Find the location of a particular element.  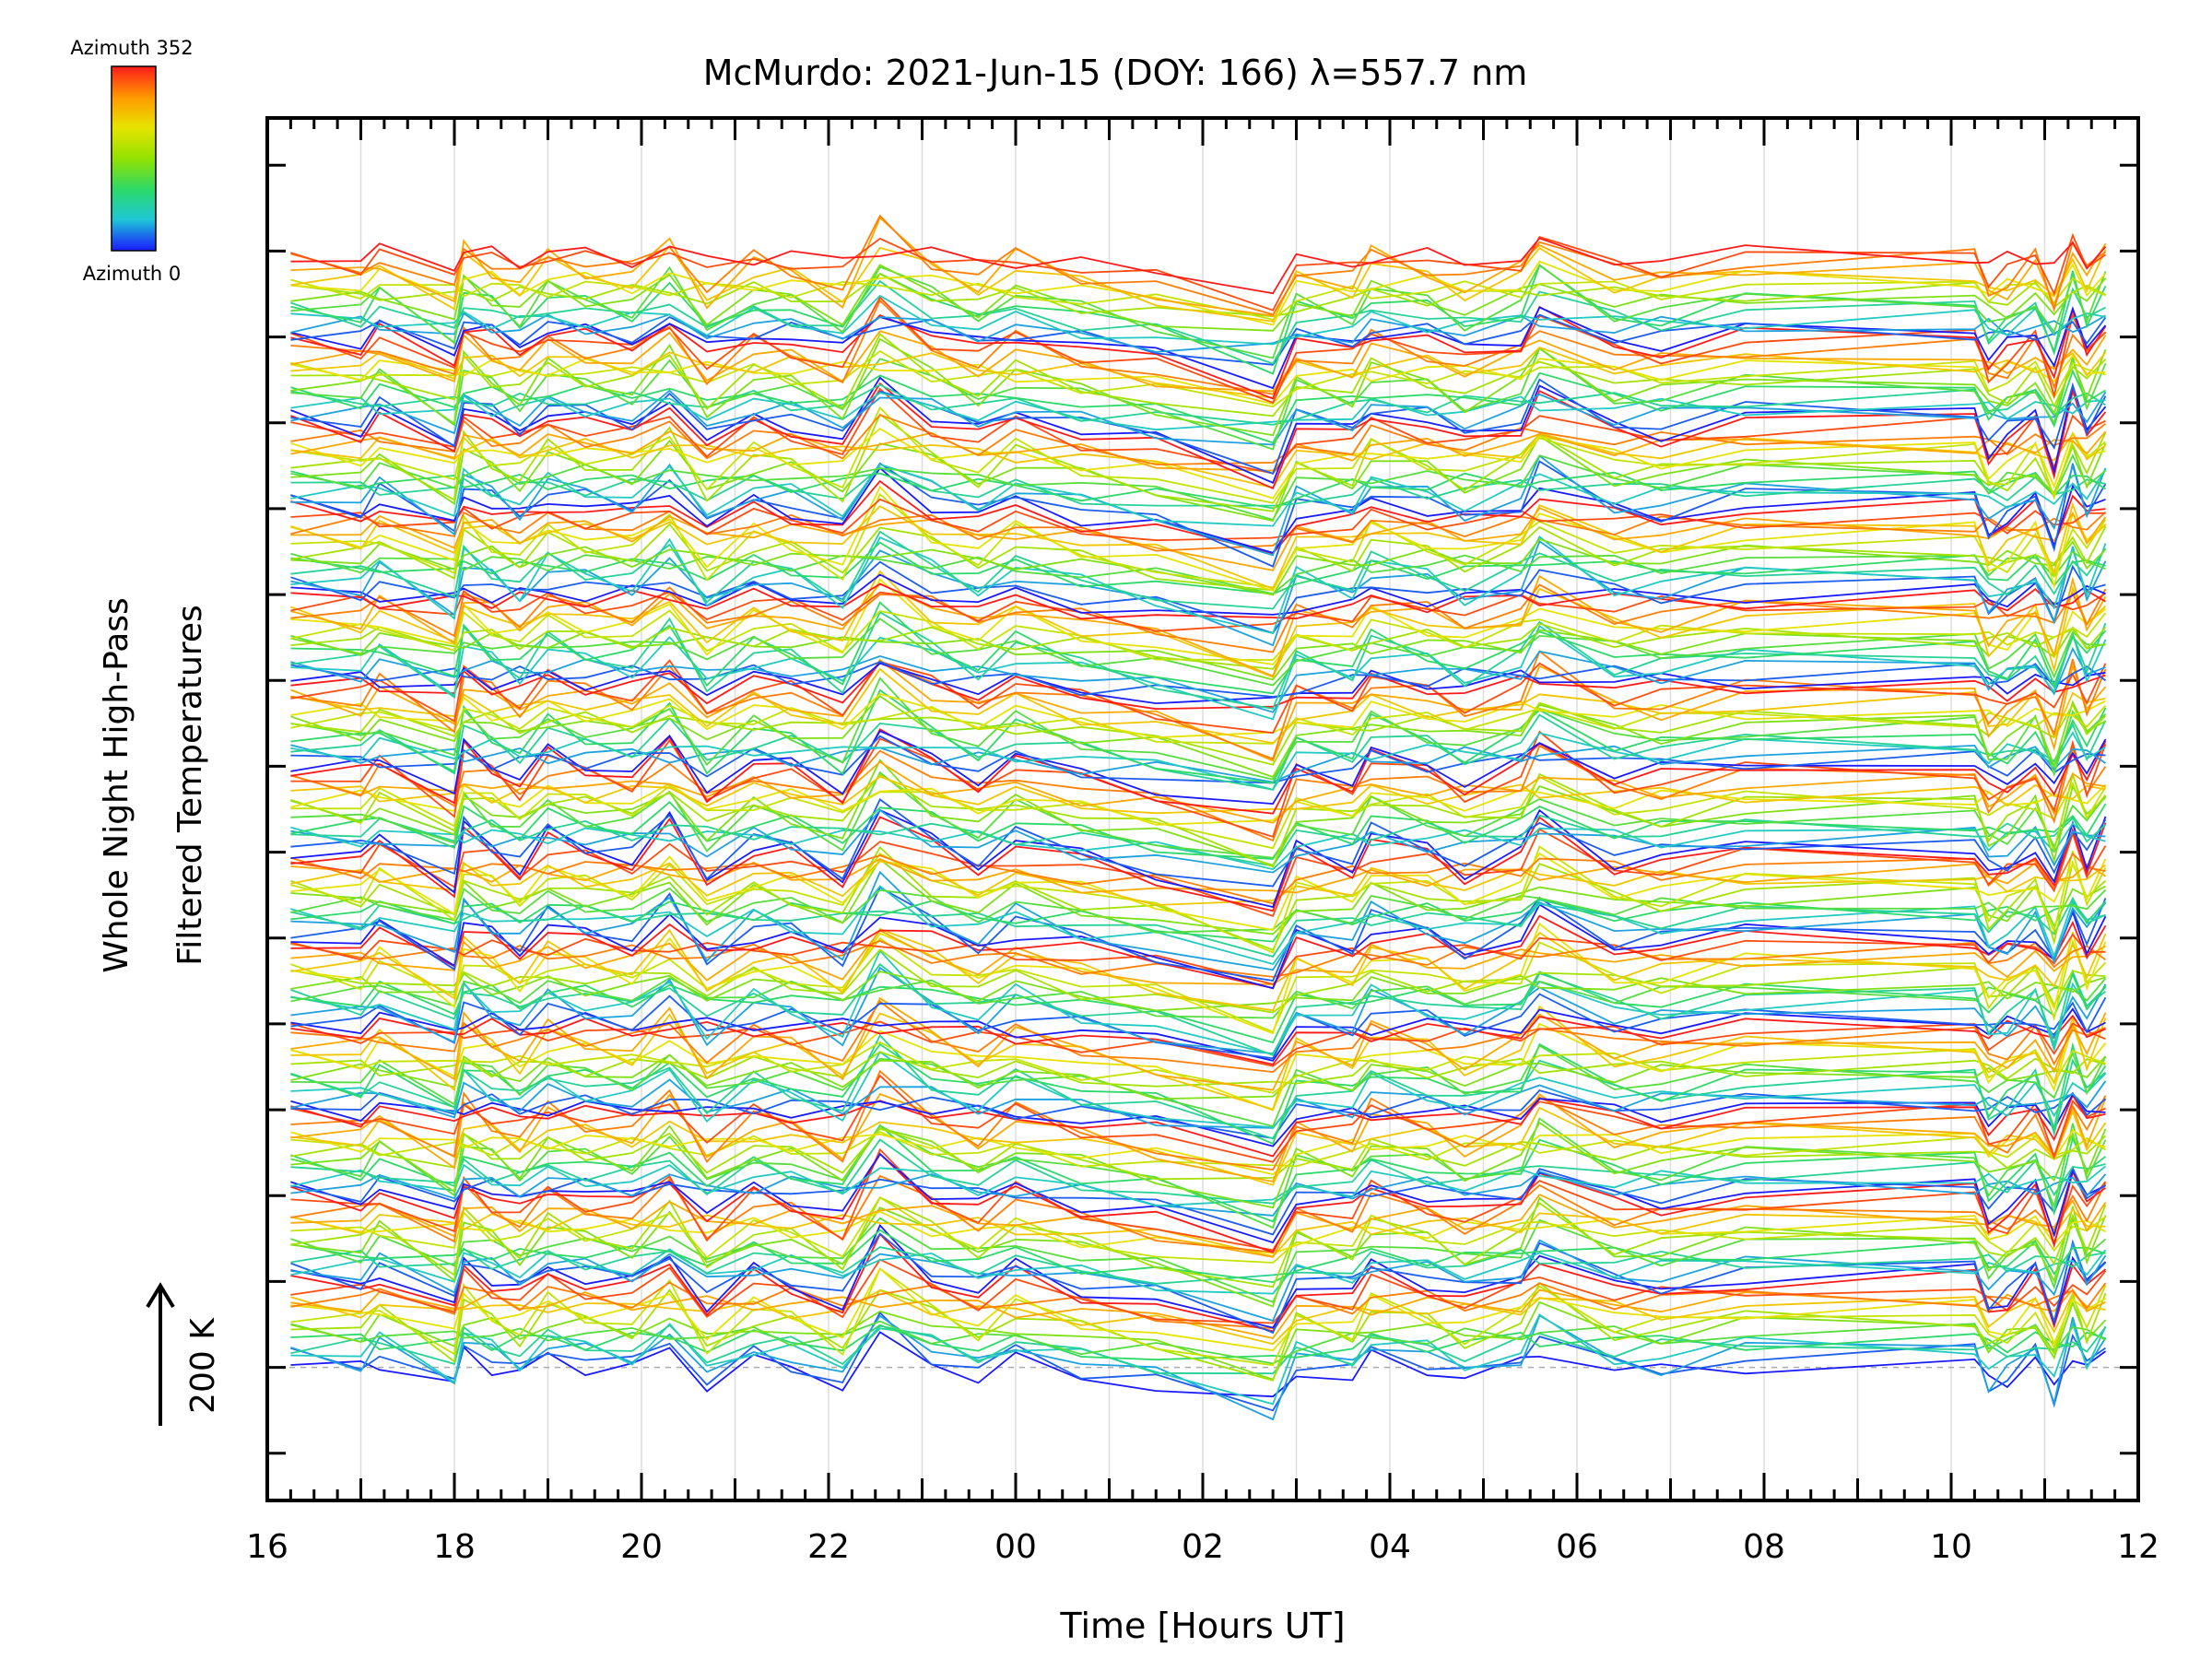

x-tick-label: 08 is located at coordinates (1764, 1547).